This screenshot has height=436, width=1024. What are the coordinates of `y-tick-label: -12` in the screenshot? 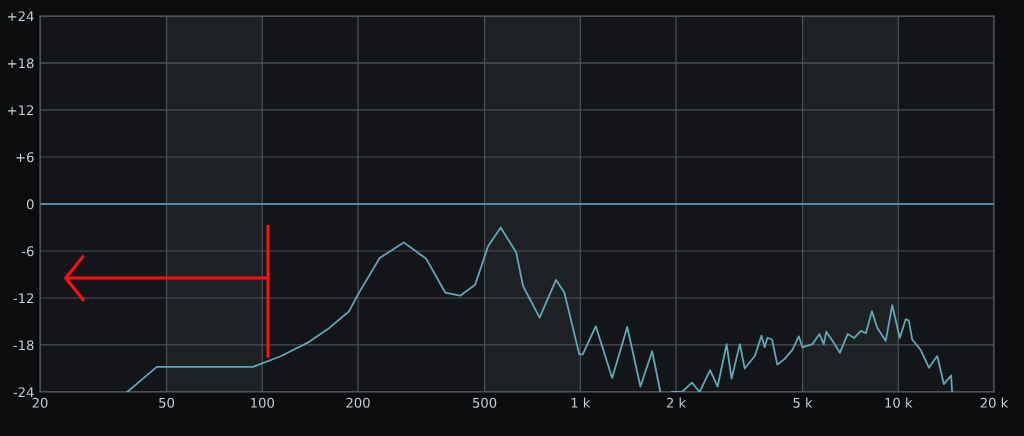 It's located at (23, 298).